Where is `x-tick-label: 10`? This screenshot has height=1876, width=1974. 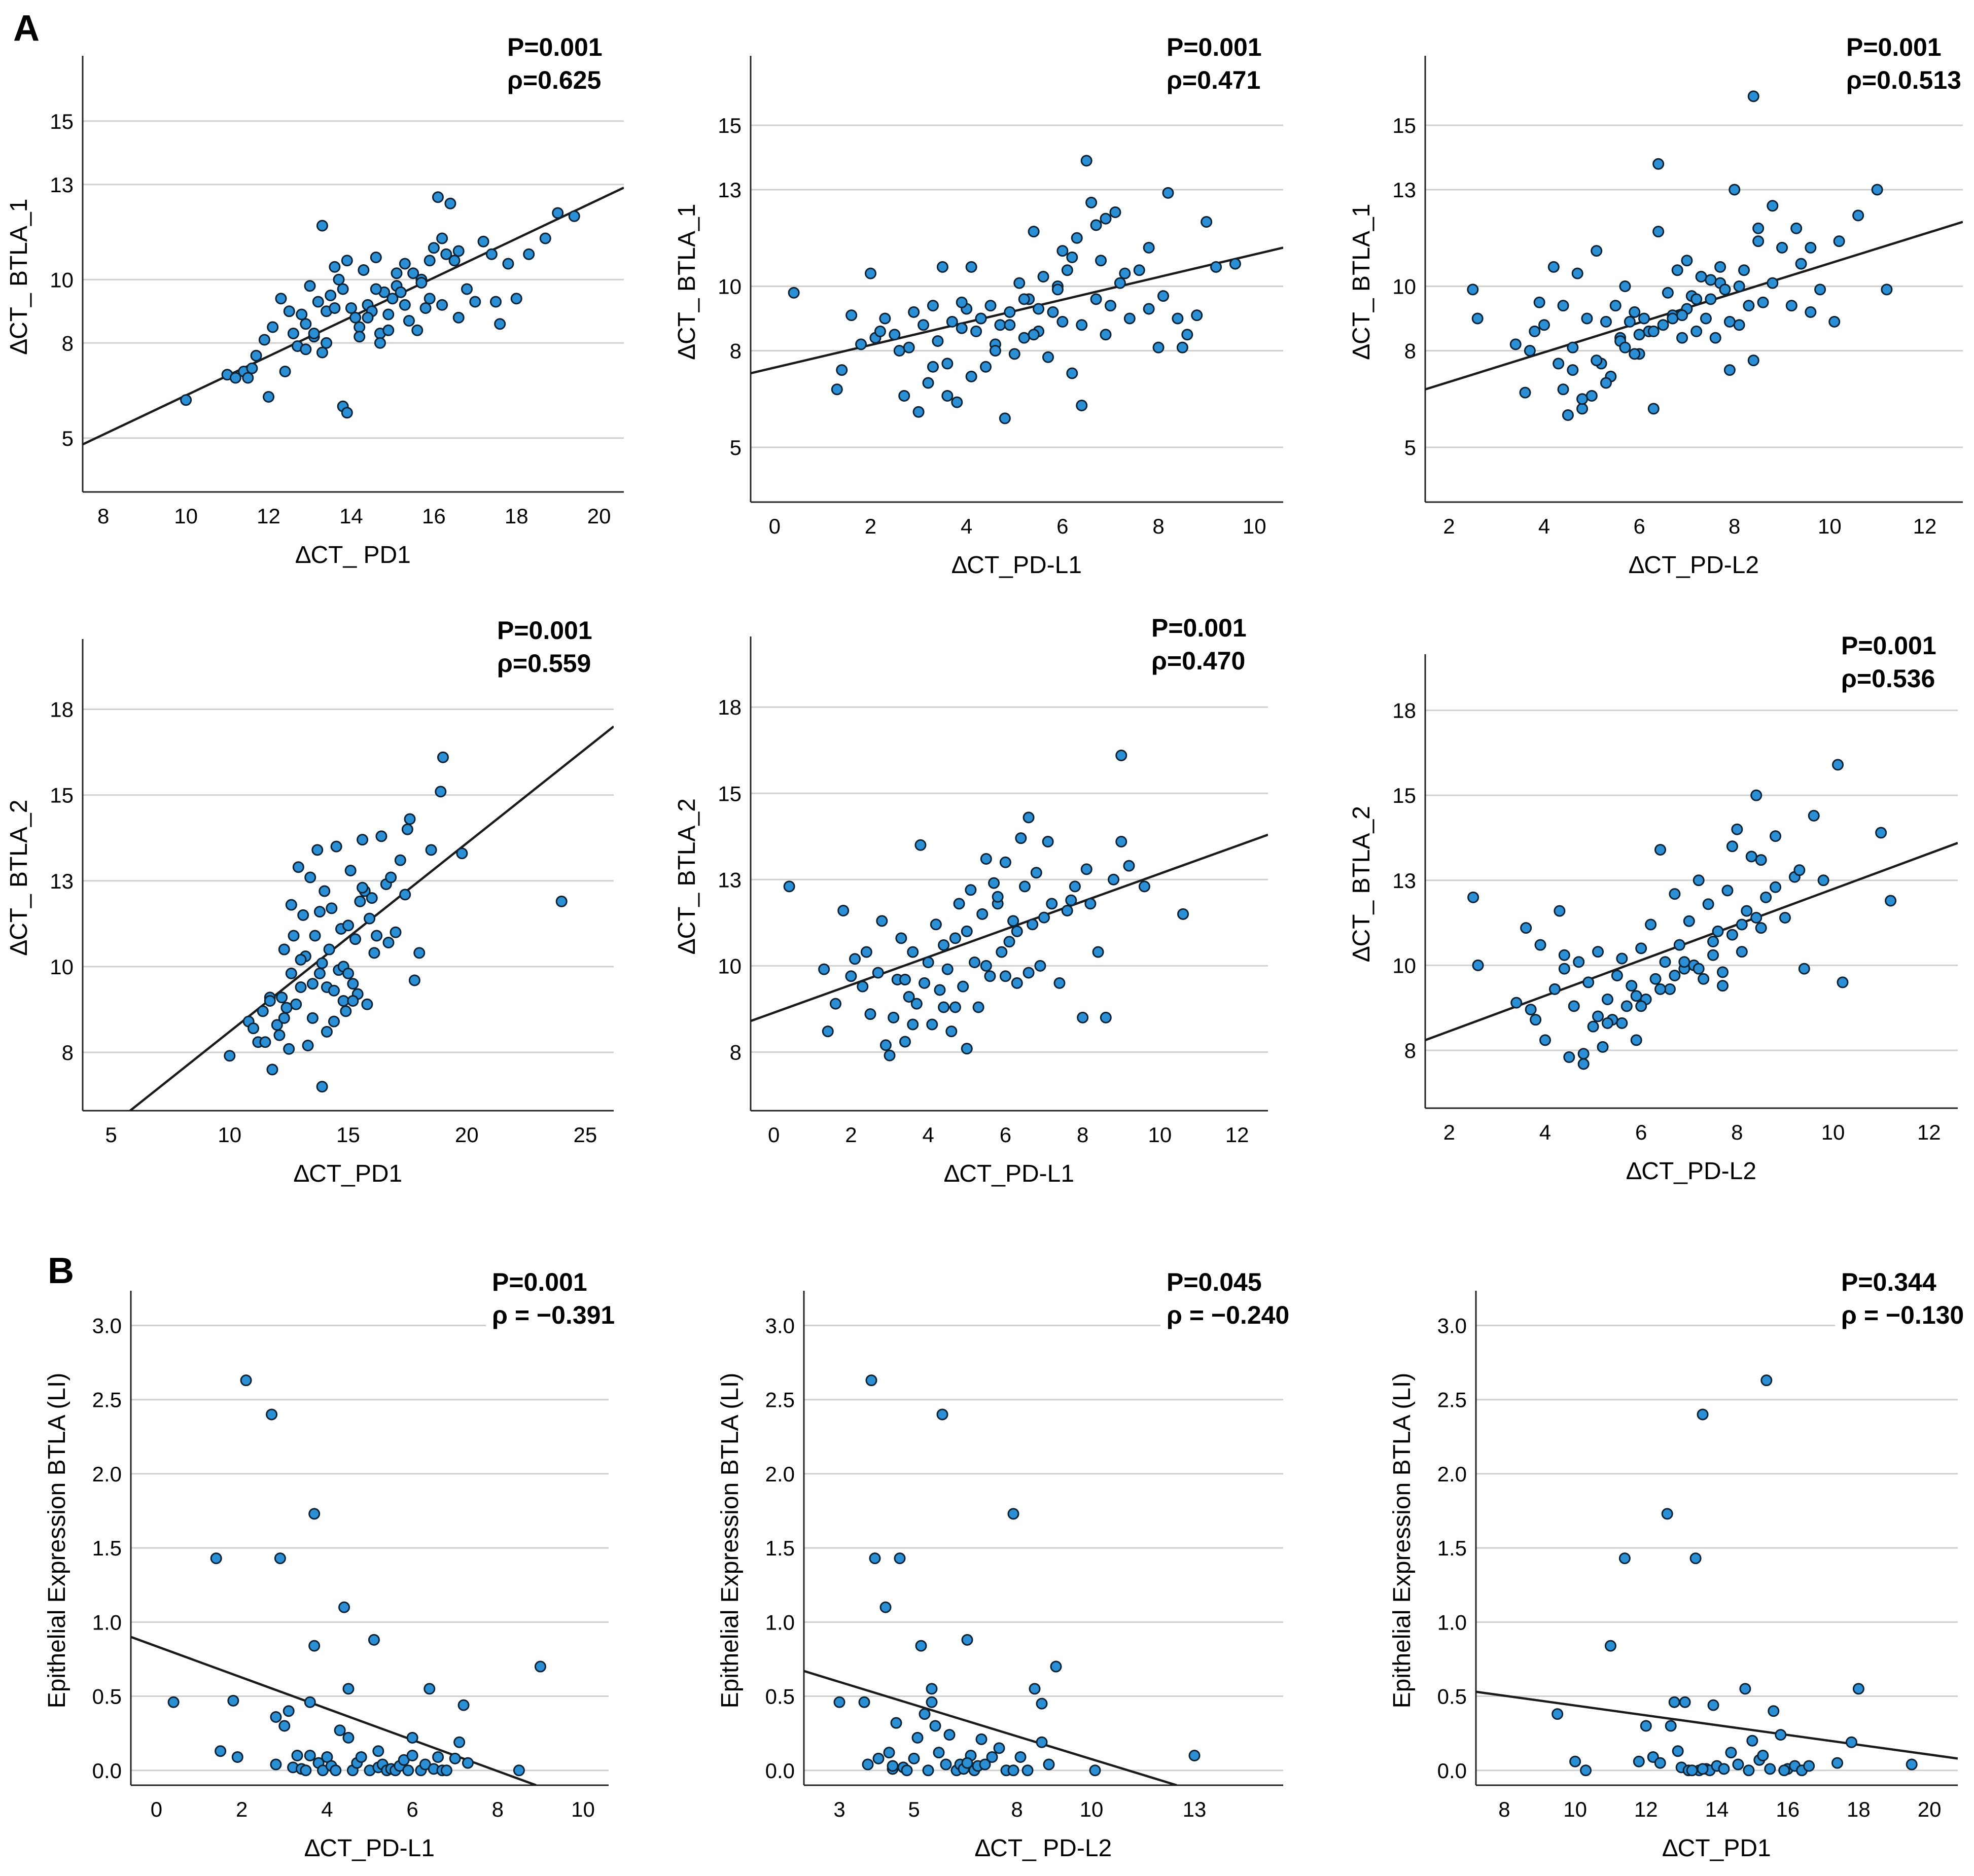 x-tick-label: 10 is located at coordinates (583, 1809).